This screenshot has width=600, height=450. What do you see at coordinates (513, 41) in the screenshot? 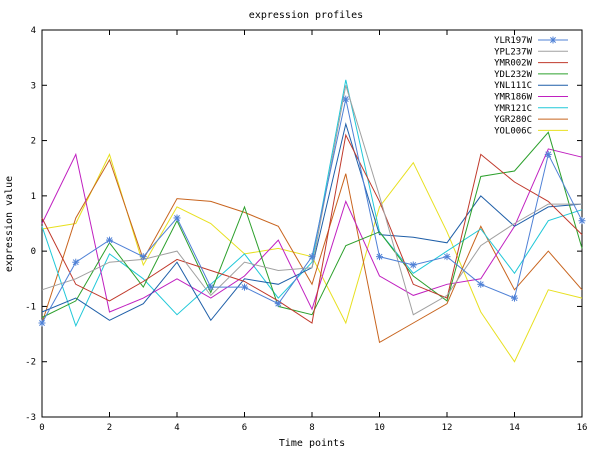
I see `legend-label: YLR197W` at bounding box center [513, 41].